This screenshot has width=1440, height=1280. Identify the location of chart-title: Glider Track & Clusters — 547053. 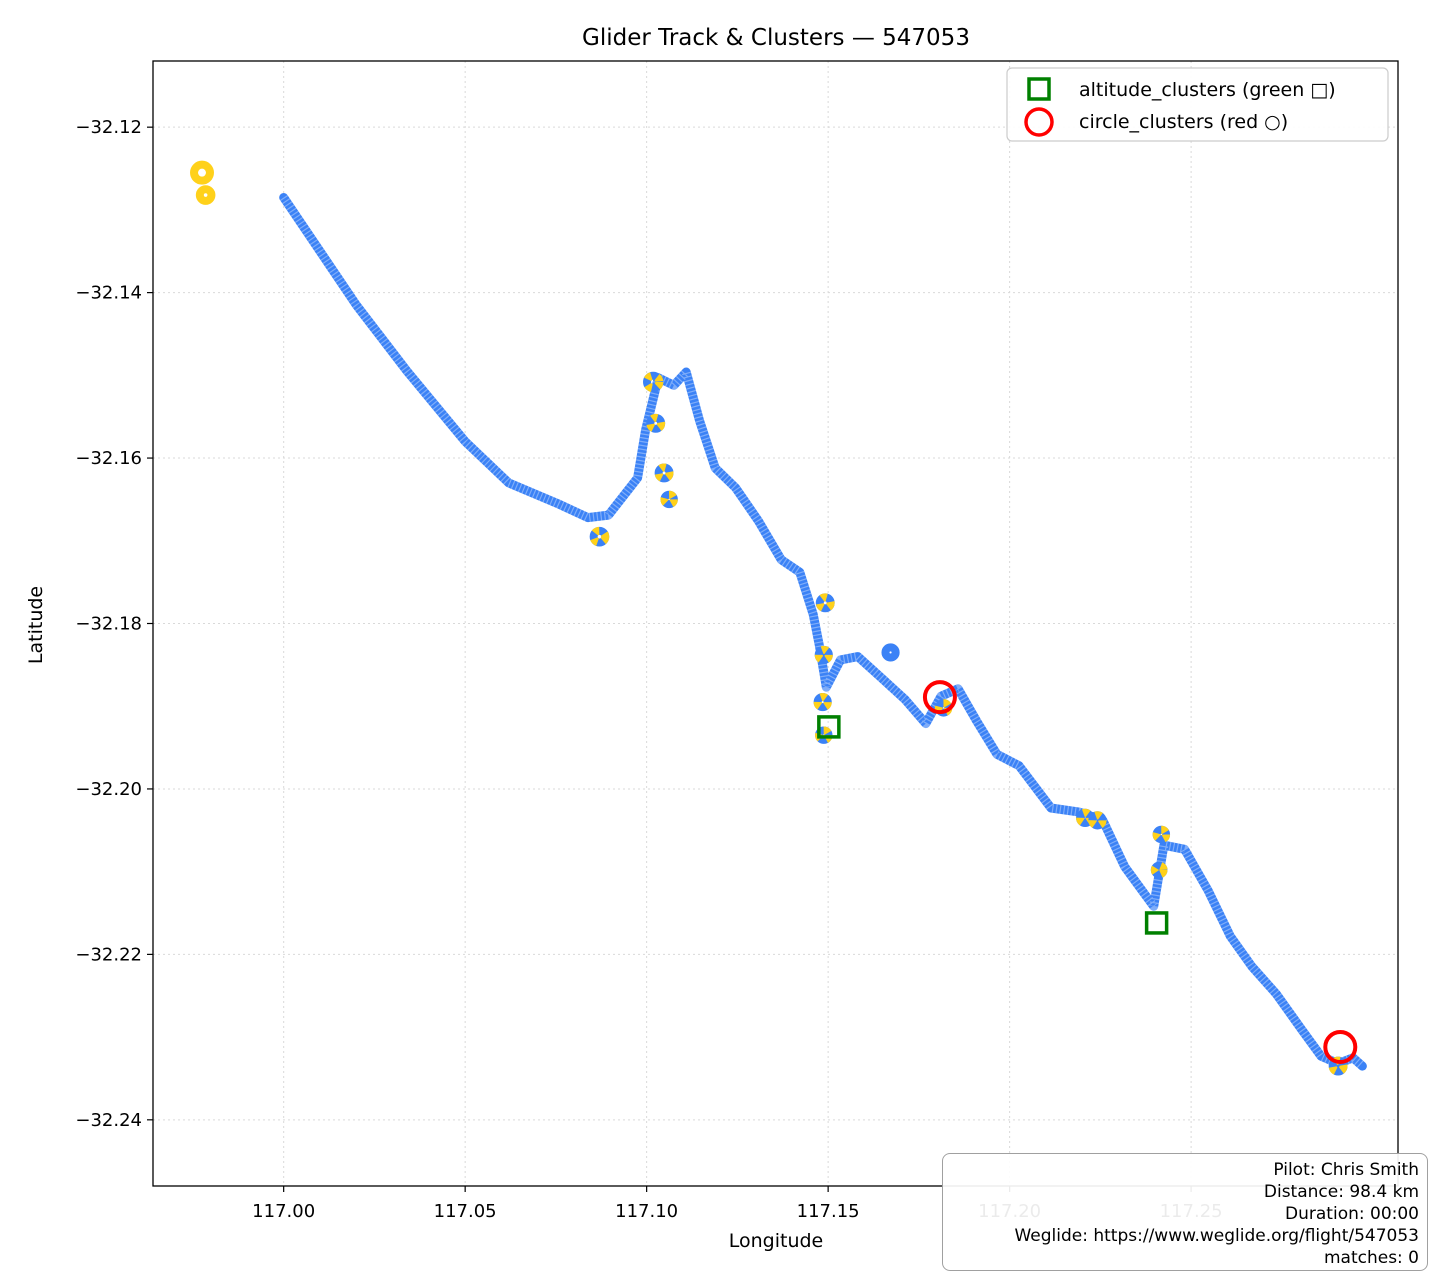
(776, 38).